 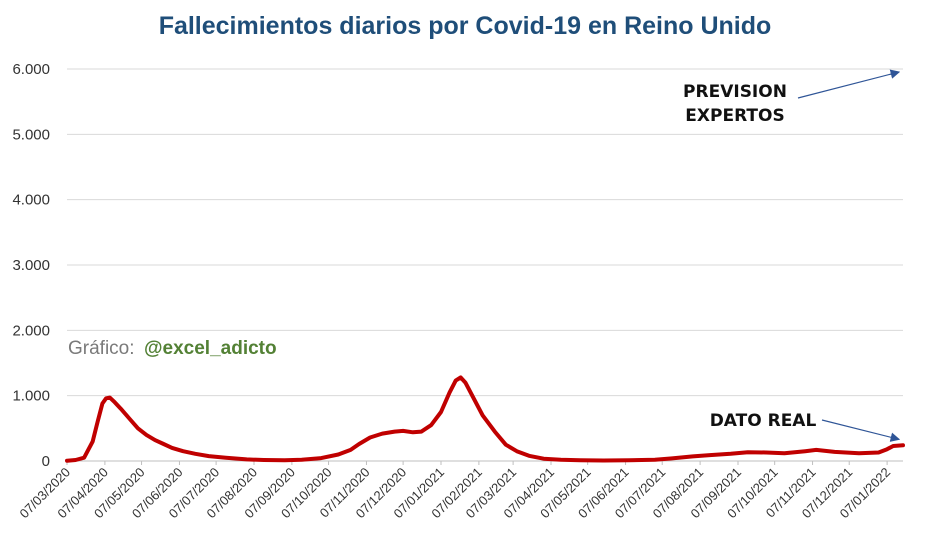 I want to click on y-tick-label: 4.000, so click(x=31, y=200).